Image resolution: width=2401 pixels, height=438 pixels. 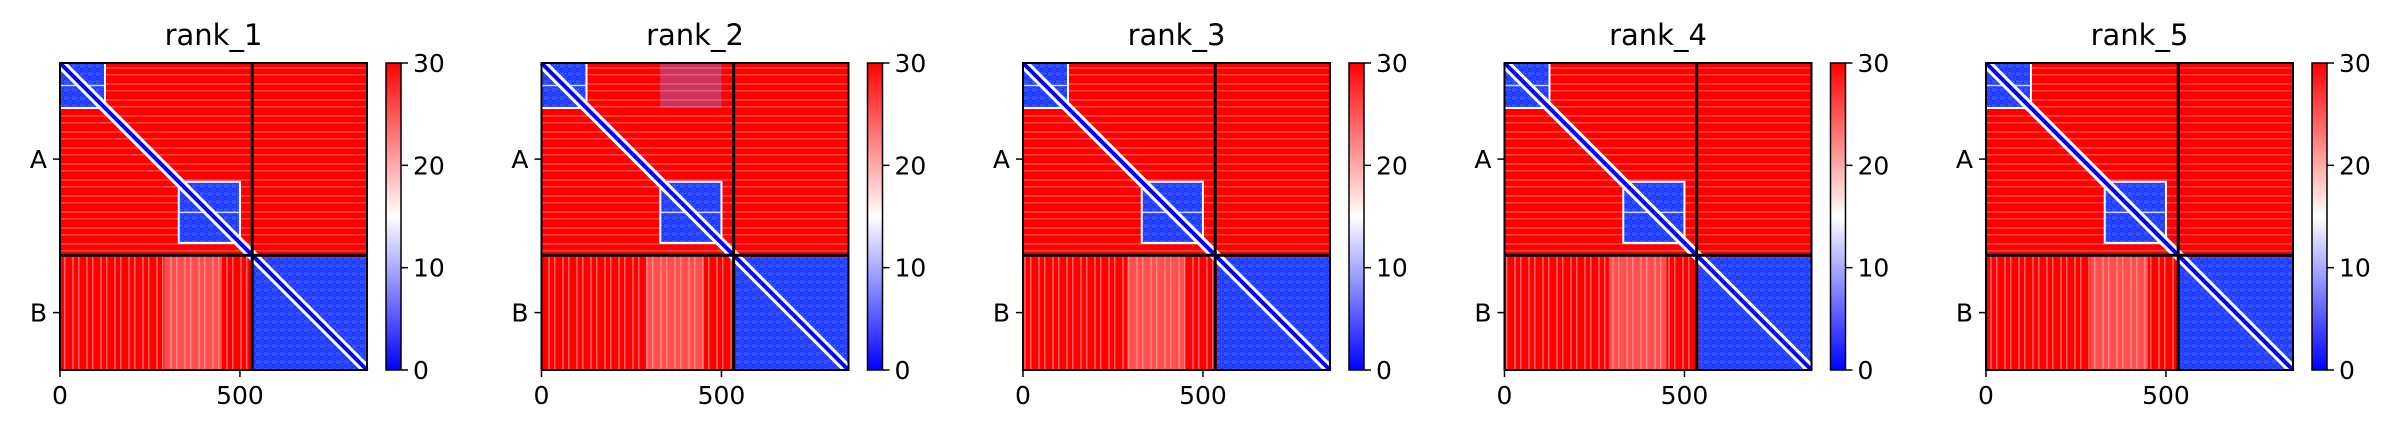 I want to click on panel-title: rank_5, so click(x=2140, y=35).